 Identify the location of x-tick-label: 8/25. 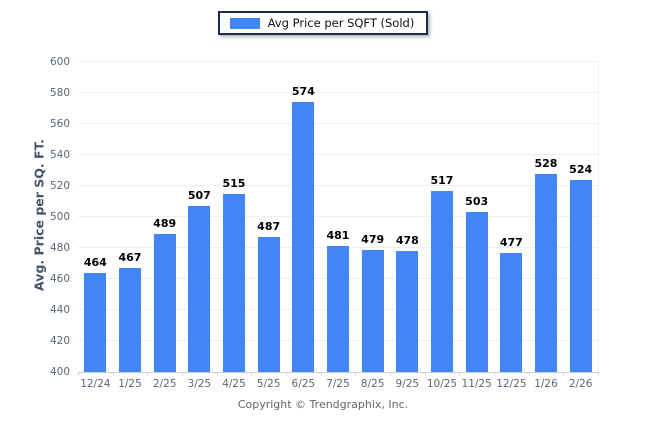
(372, 384).